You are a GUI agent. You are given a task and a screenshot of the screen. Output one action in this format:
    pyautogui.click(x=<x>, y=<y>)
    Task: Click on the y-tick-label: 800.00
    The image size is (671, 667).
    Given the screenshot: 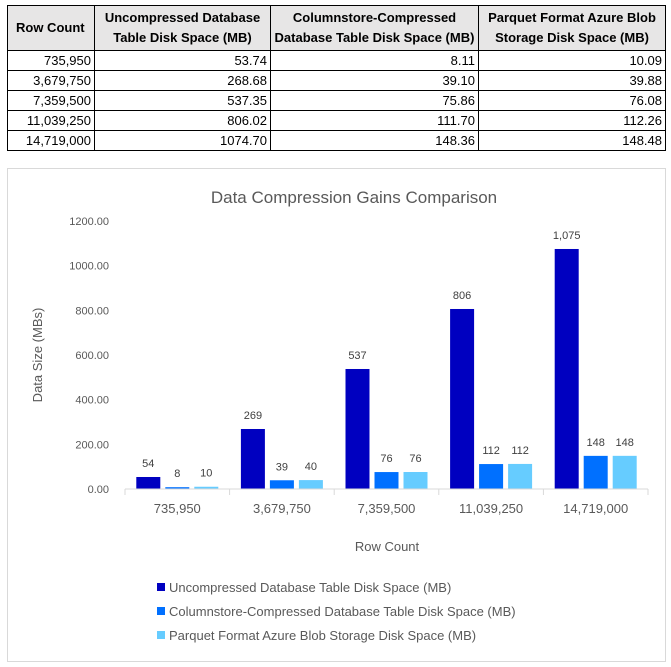 What is the action you would take?
    pyautogui.click(x=92, y=311)
    